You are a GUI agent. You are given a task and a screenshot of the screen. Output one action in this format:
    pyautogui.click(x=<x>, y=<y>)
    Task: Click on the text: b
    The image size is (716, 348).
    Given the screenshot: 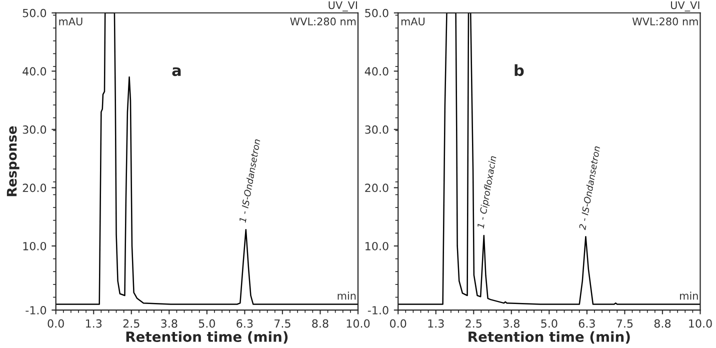 What is the action you would take?
    pyautogui.click(x=519, y=70)
    